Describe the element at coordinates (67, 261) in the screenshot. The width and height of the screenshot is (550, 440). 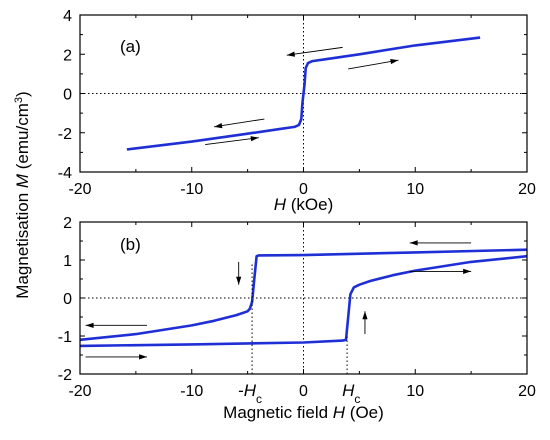
I see `y-tick-label: 1` at that location.